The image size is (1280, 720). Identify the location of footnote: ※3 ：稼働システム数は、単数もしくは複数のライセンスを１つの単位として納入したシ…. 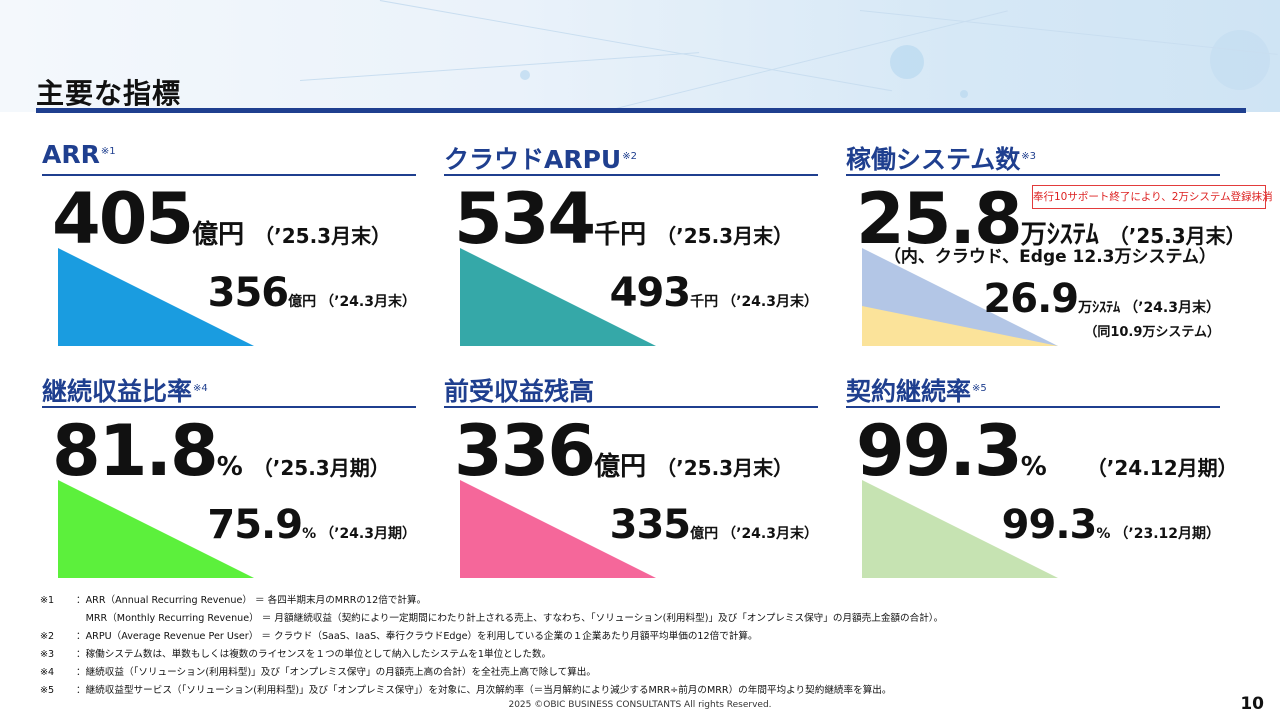
(296, 654).